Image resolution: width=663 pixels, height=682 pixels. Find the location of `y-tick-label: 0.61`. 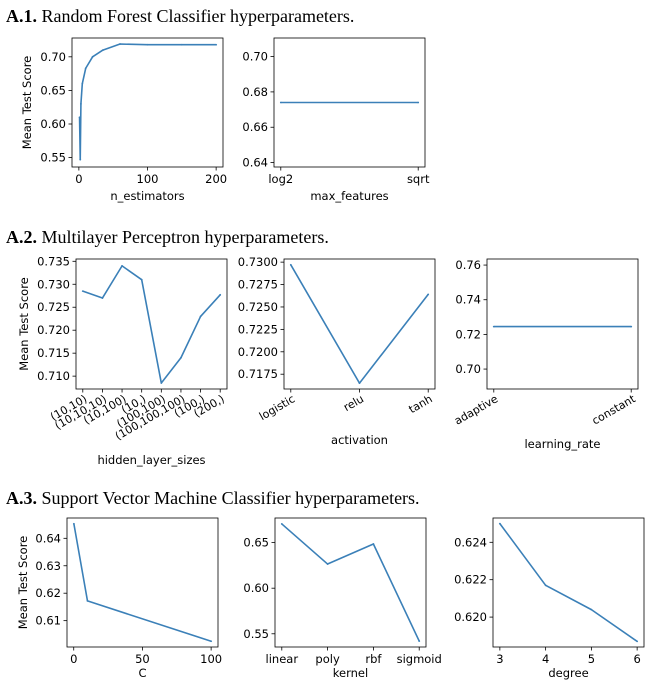

y-tick-label: 0.61 is located at coordinates (48, 621).